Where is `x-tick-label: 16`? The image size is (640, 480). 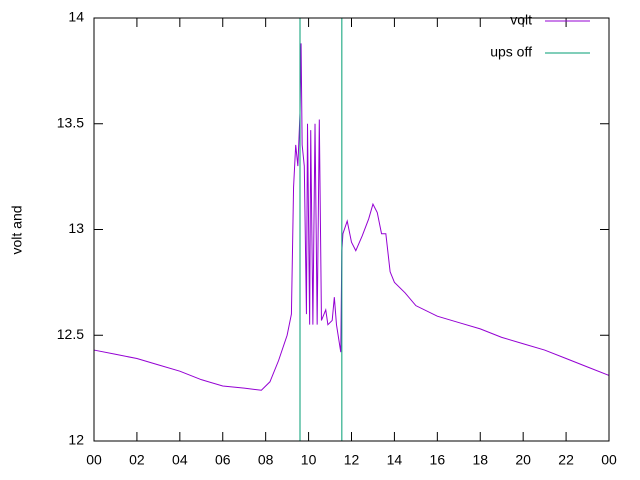 x-tick-label: 16 is located at coordinates (438, 460).